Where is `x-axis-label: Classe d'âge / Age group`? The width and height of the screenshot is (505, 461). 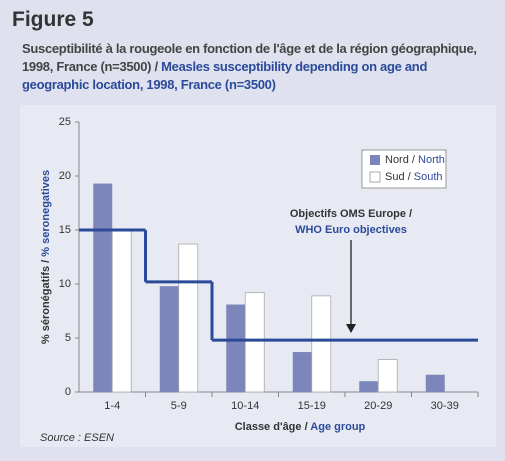 x-axis-label: Classe d'âge / Age group is located at coordinates (300, 427).